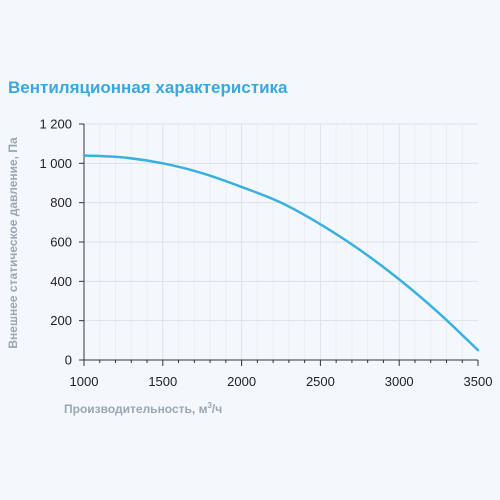 This screenshot has height=500, width=500. What do you see at coordinates (320, 381) in the screenshot?
I see `x-tick-label: 2500` at bounding box center [320, 381].